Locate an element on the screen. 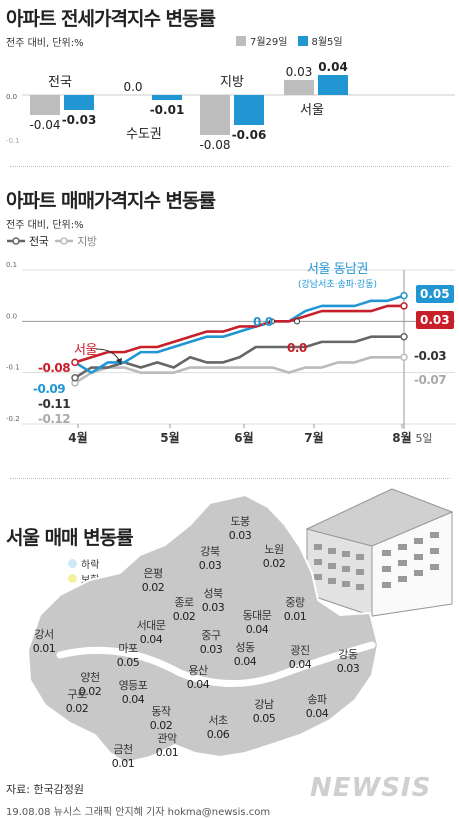  district-name: 송파 is located at coordinates (317, 699).